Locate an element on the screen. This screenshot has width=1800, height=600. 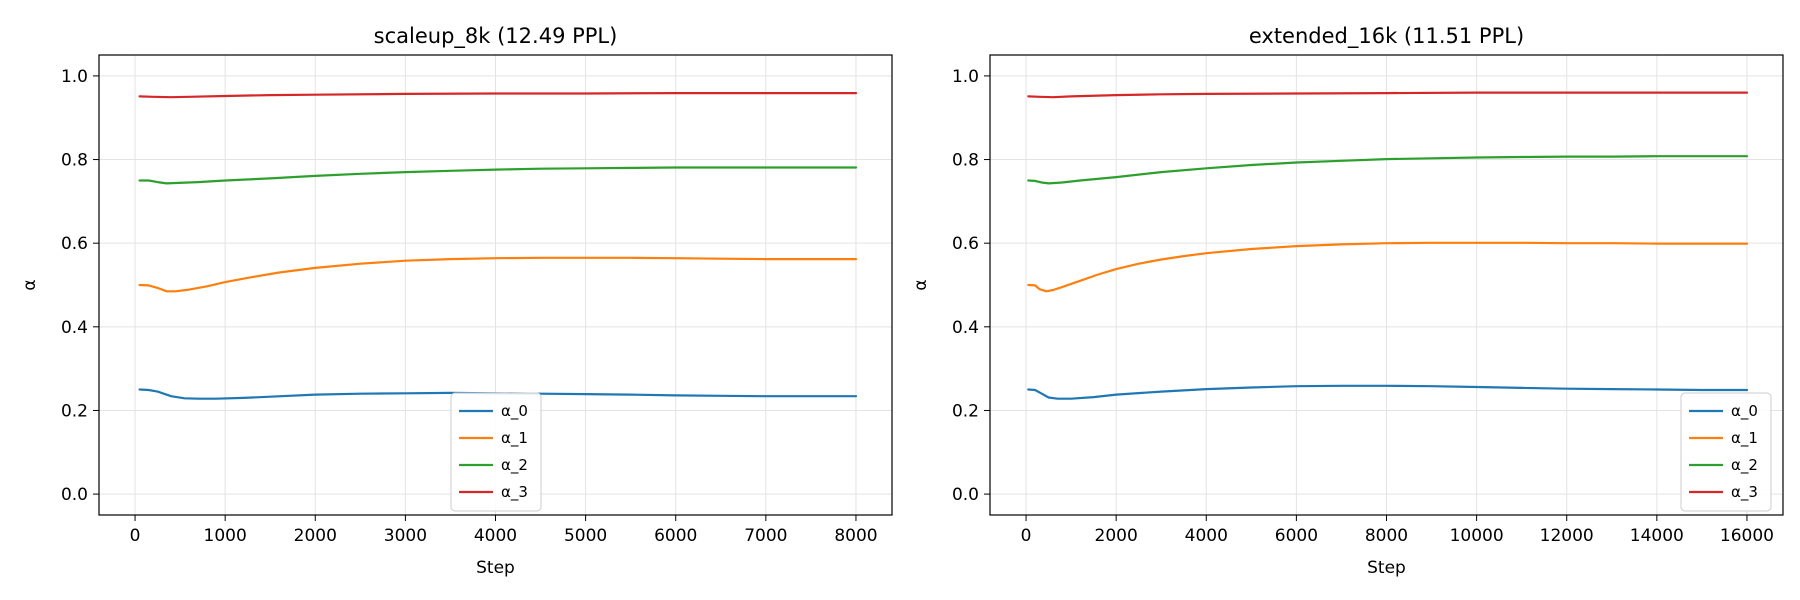
x-tick-label: 3000 is located at coordinates (405, 536).